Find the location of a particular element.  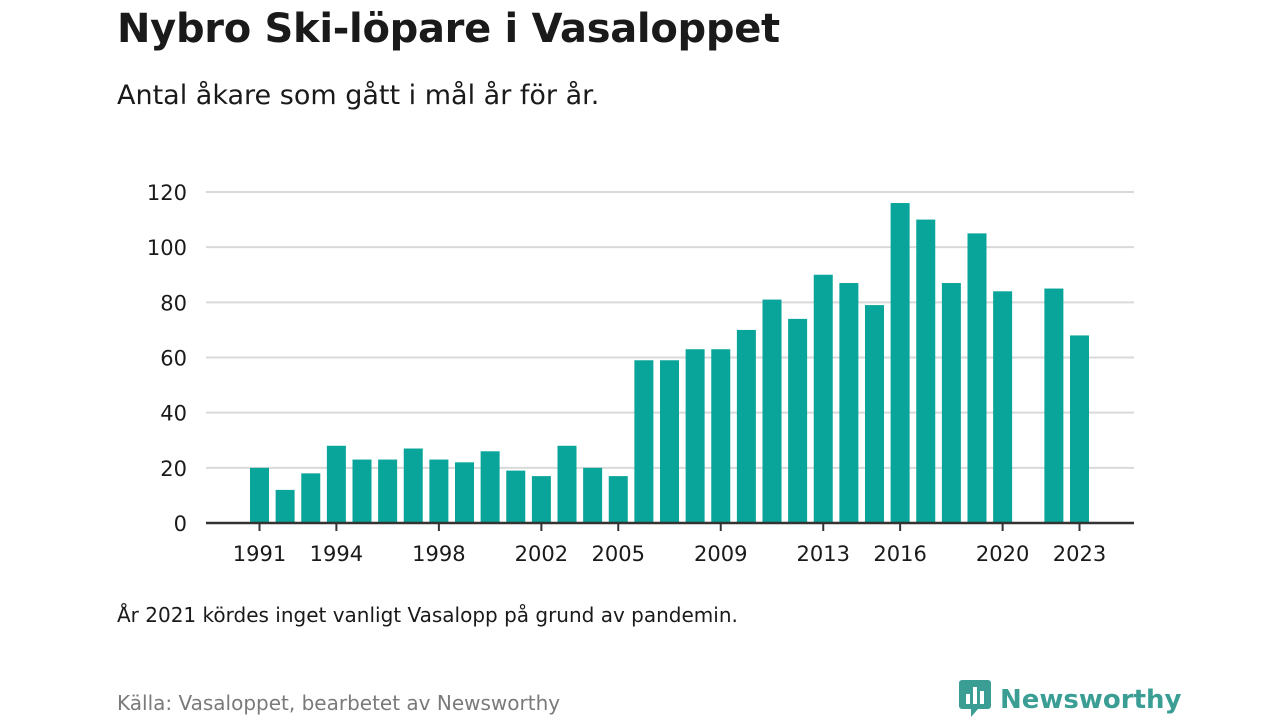

y-tick-label: 120 is located at coordinates (167, 193).